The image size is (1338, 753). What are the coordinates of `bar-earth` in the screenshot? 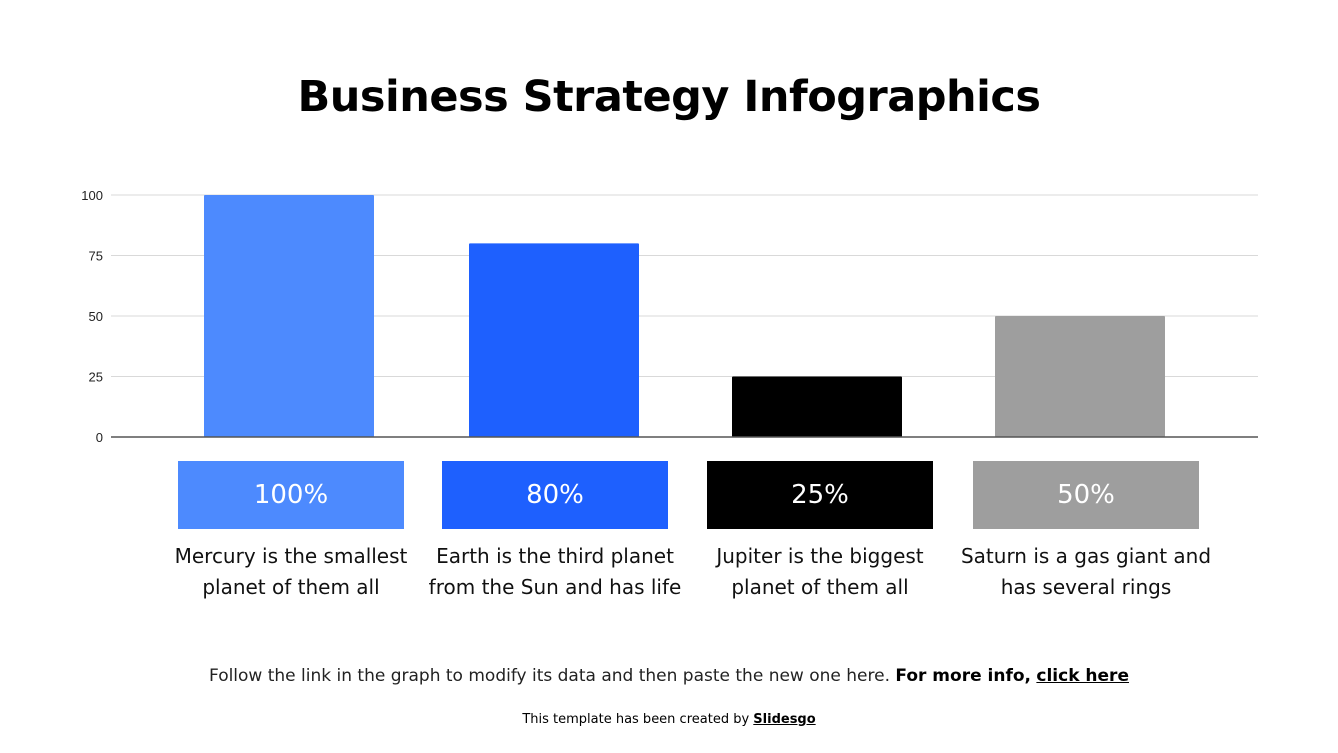 It's located at (554, 340).